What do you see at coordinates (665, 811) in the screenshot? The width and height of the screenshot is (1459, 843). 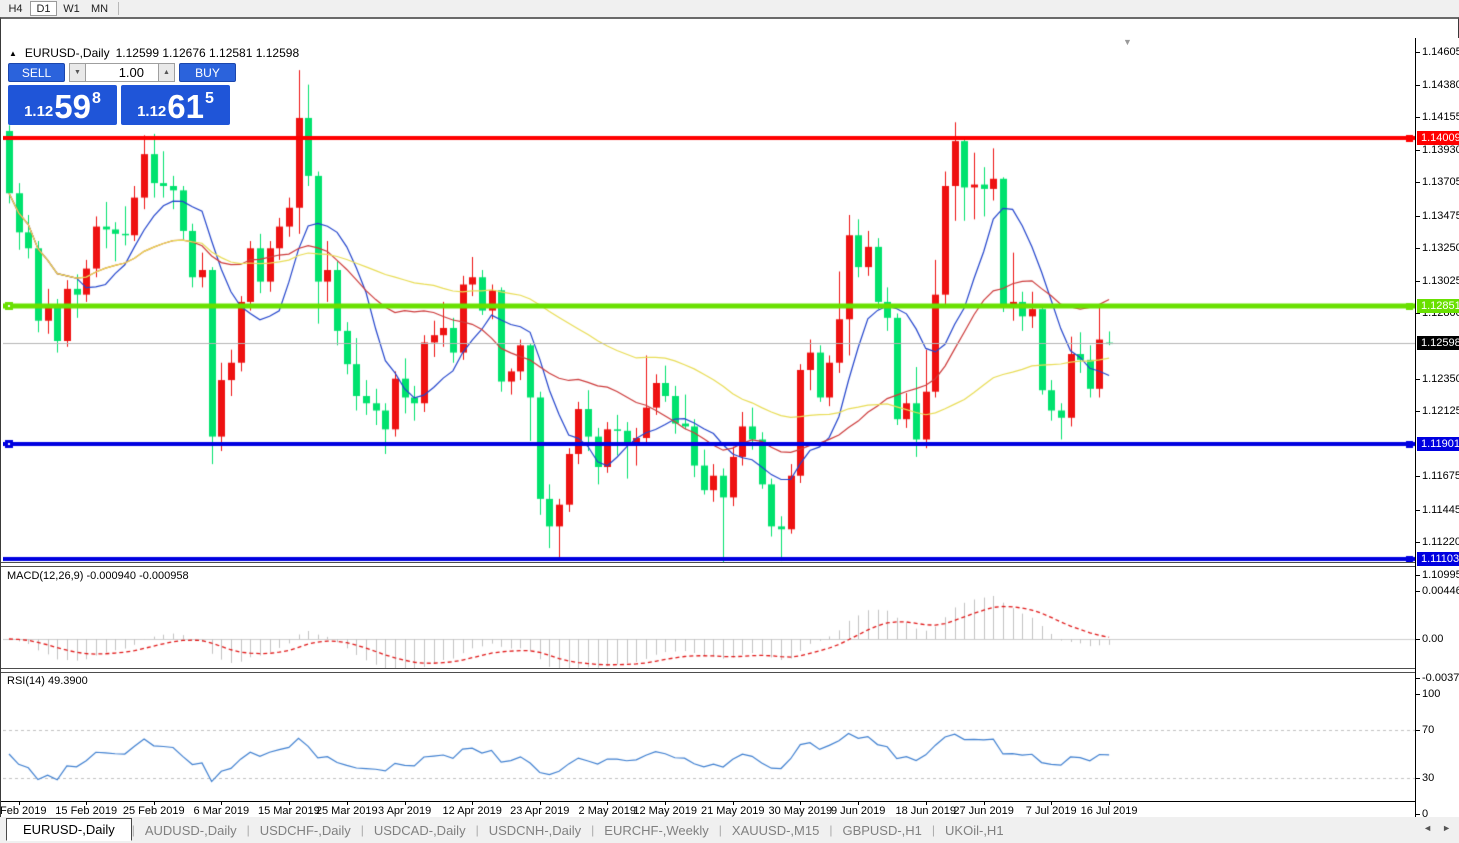 I see `date-tick-label: 12 May 2019` at bounding box center [665, 811].